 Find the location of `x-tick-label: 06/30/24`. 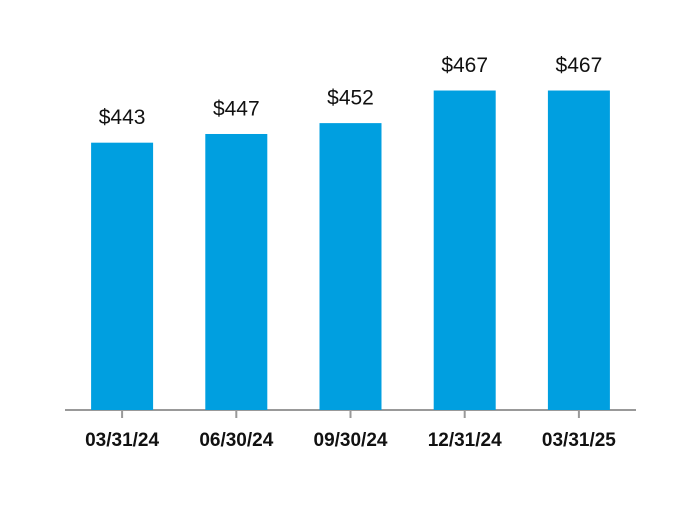

x-tick-label: 06/30/24 is located at coordinates (236, 440).